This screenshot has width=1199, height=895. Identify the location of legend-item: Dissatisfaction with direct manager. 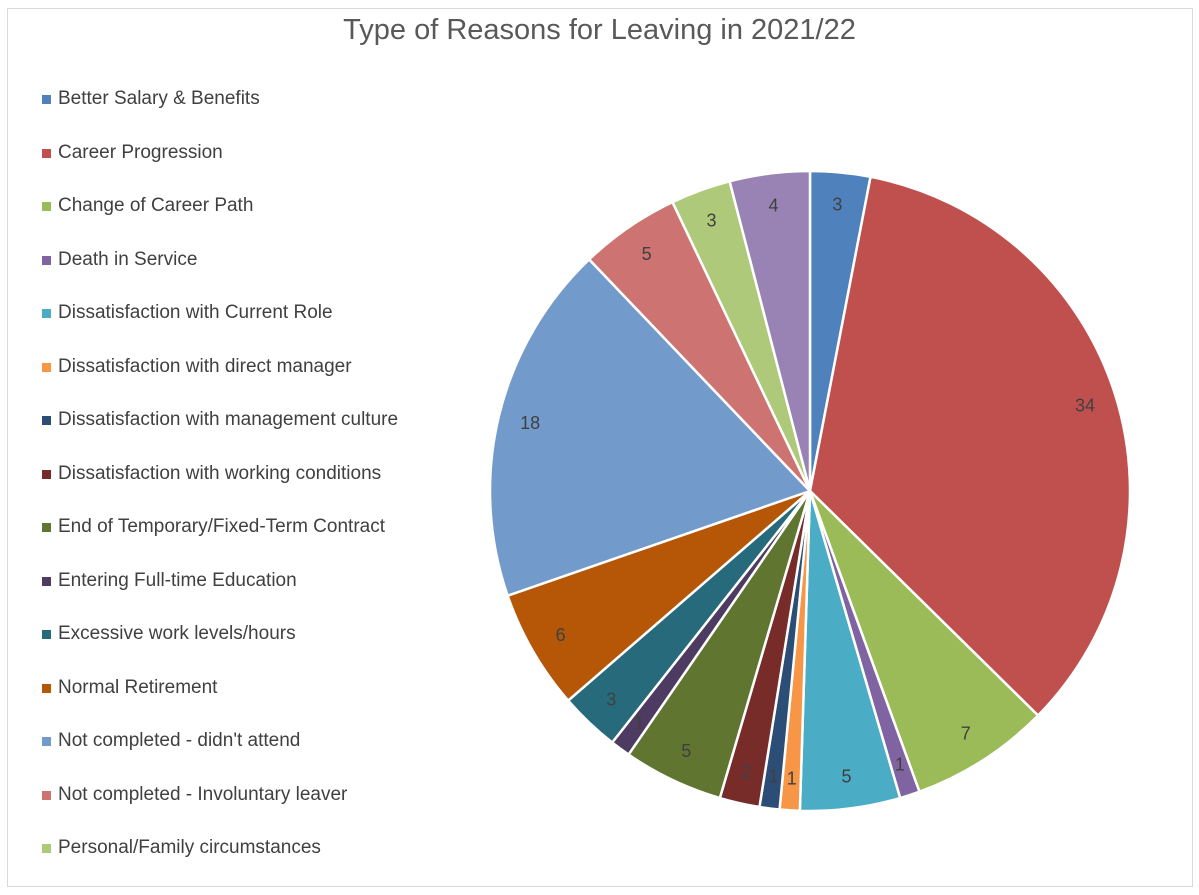
(222, 367).